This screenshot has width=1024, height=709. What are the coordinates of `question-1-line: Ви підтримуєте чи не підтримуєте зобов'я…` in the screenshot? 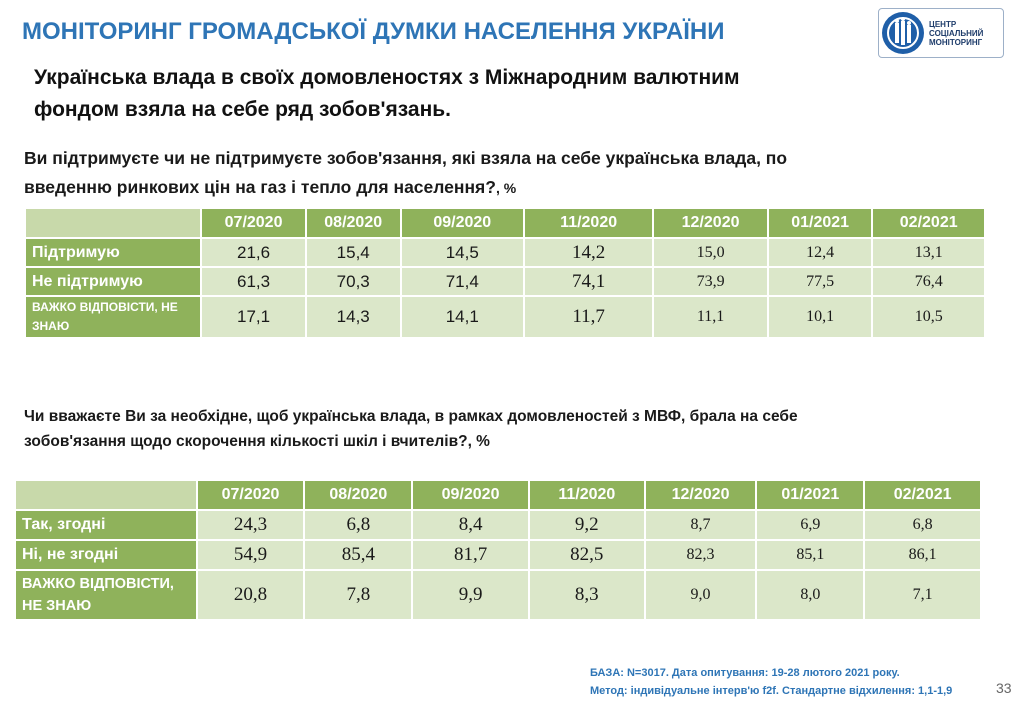 It's located at (406, 158).